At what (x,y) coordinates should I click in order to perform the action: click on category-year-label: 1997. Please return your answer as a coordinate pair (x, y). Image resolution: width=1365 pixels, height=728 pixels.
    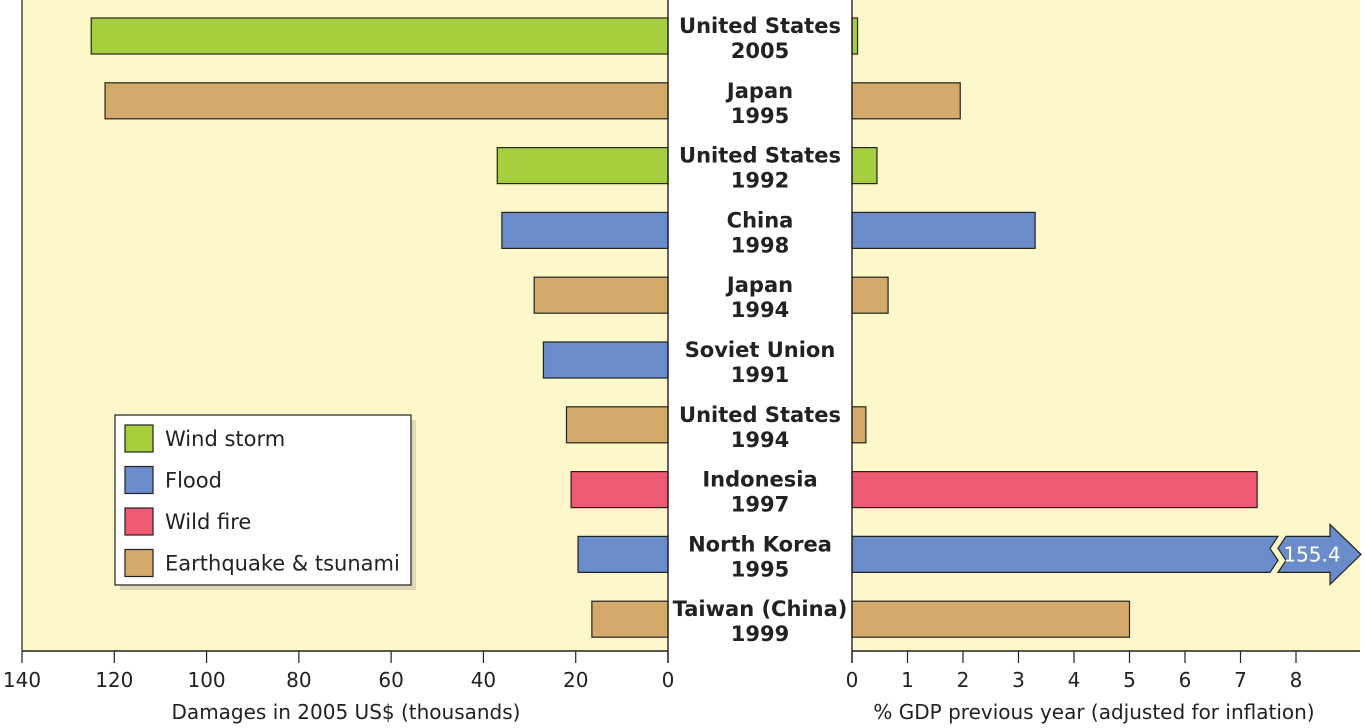
    Looking at the image, I should click on (760, 505).